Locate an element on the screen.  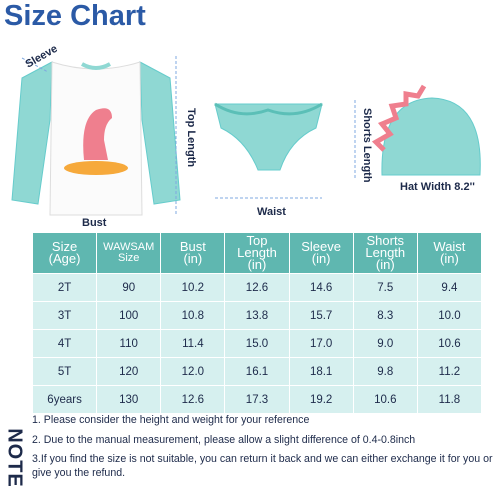
table-cell: 13.8 is located at coordinates (257, 315).